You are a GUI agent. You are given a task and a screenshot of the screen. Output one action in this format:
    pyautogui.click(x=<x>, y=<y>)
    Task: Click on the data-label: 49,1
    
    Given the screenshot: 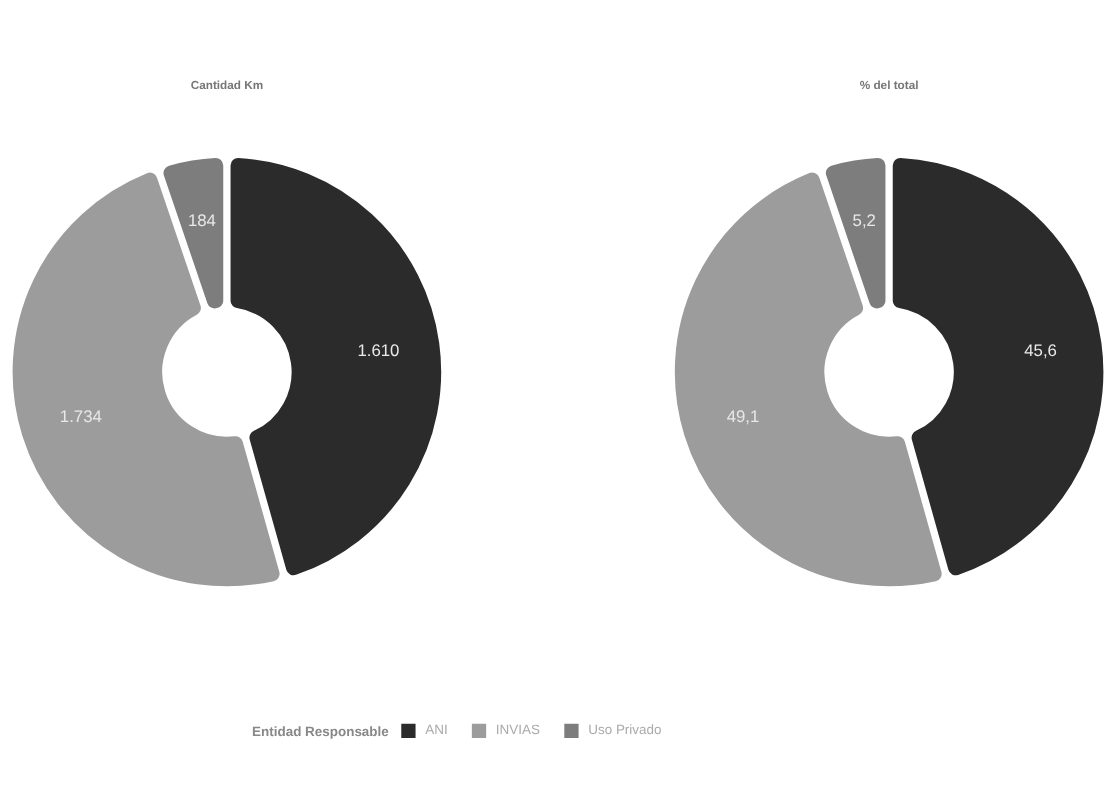 What is the action you would take?
    pyautogui.click(x=743, y=416)
    